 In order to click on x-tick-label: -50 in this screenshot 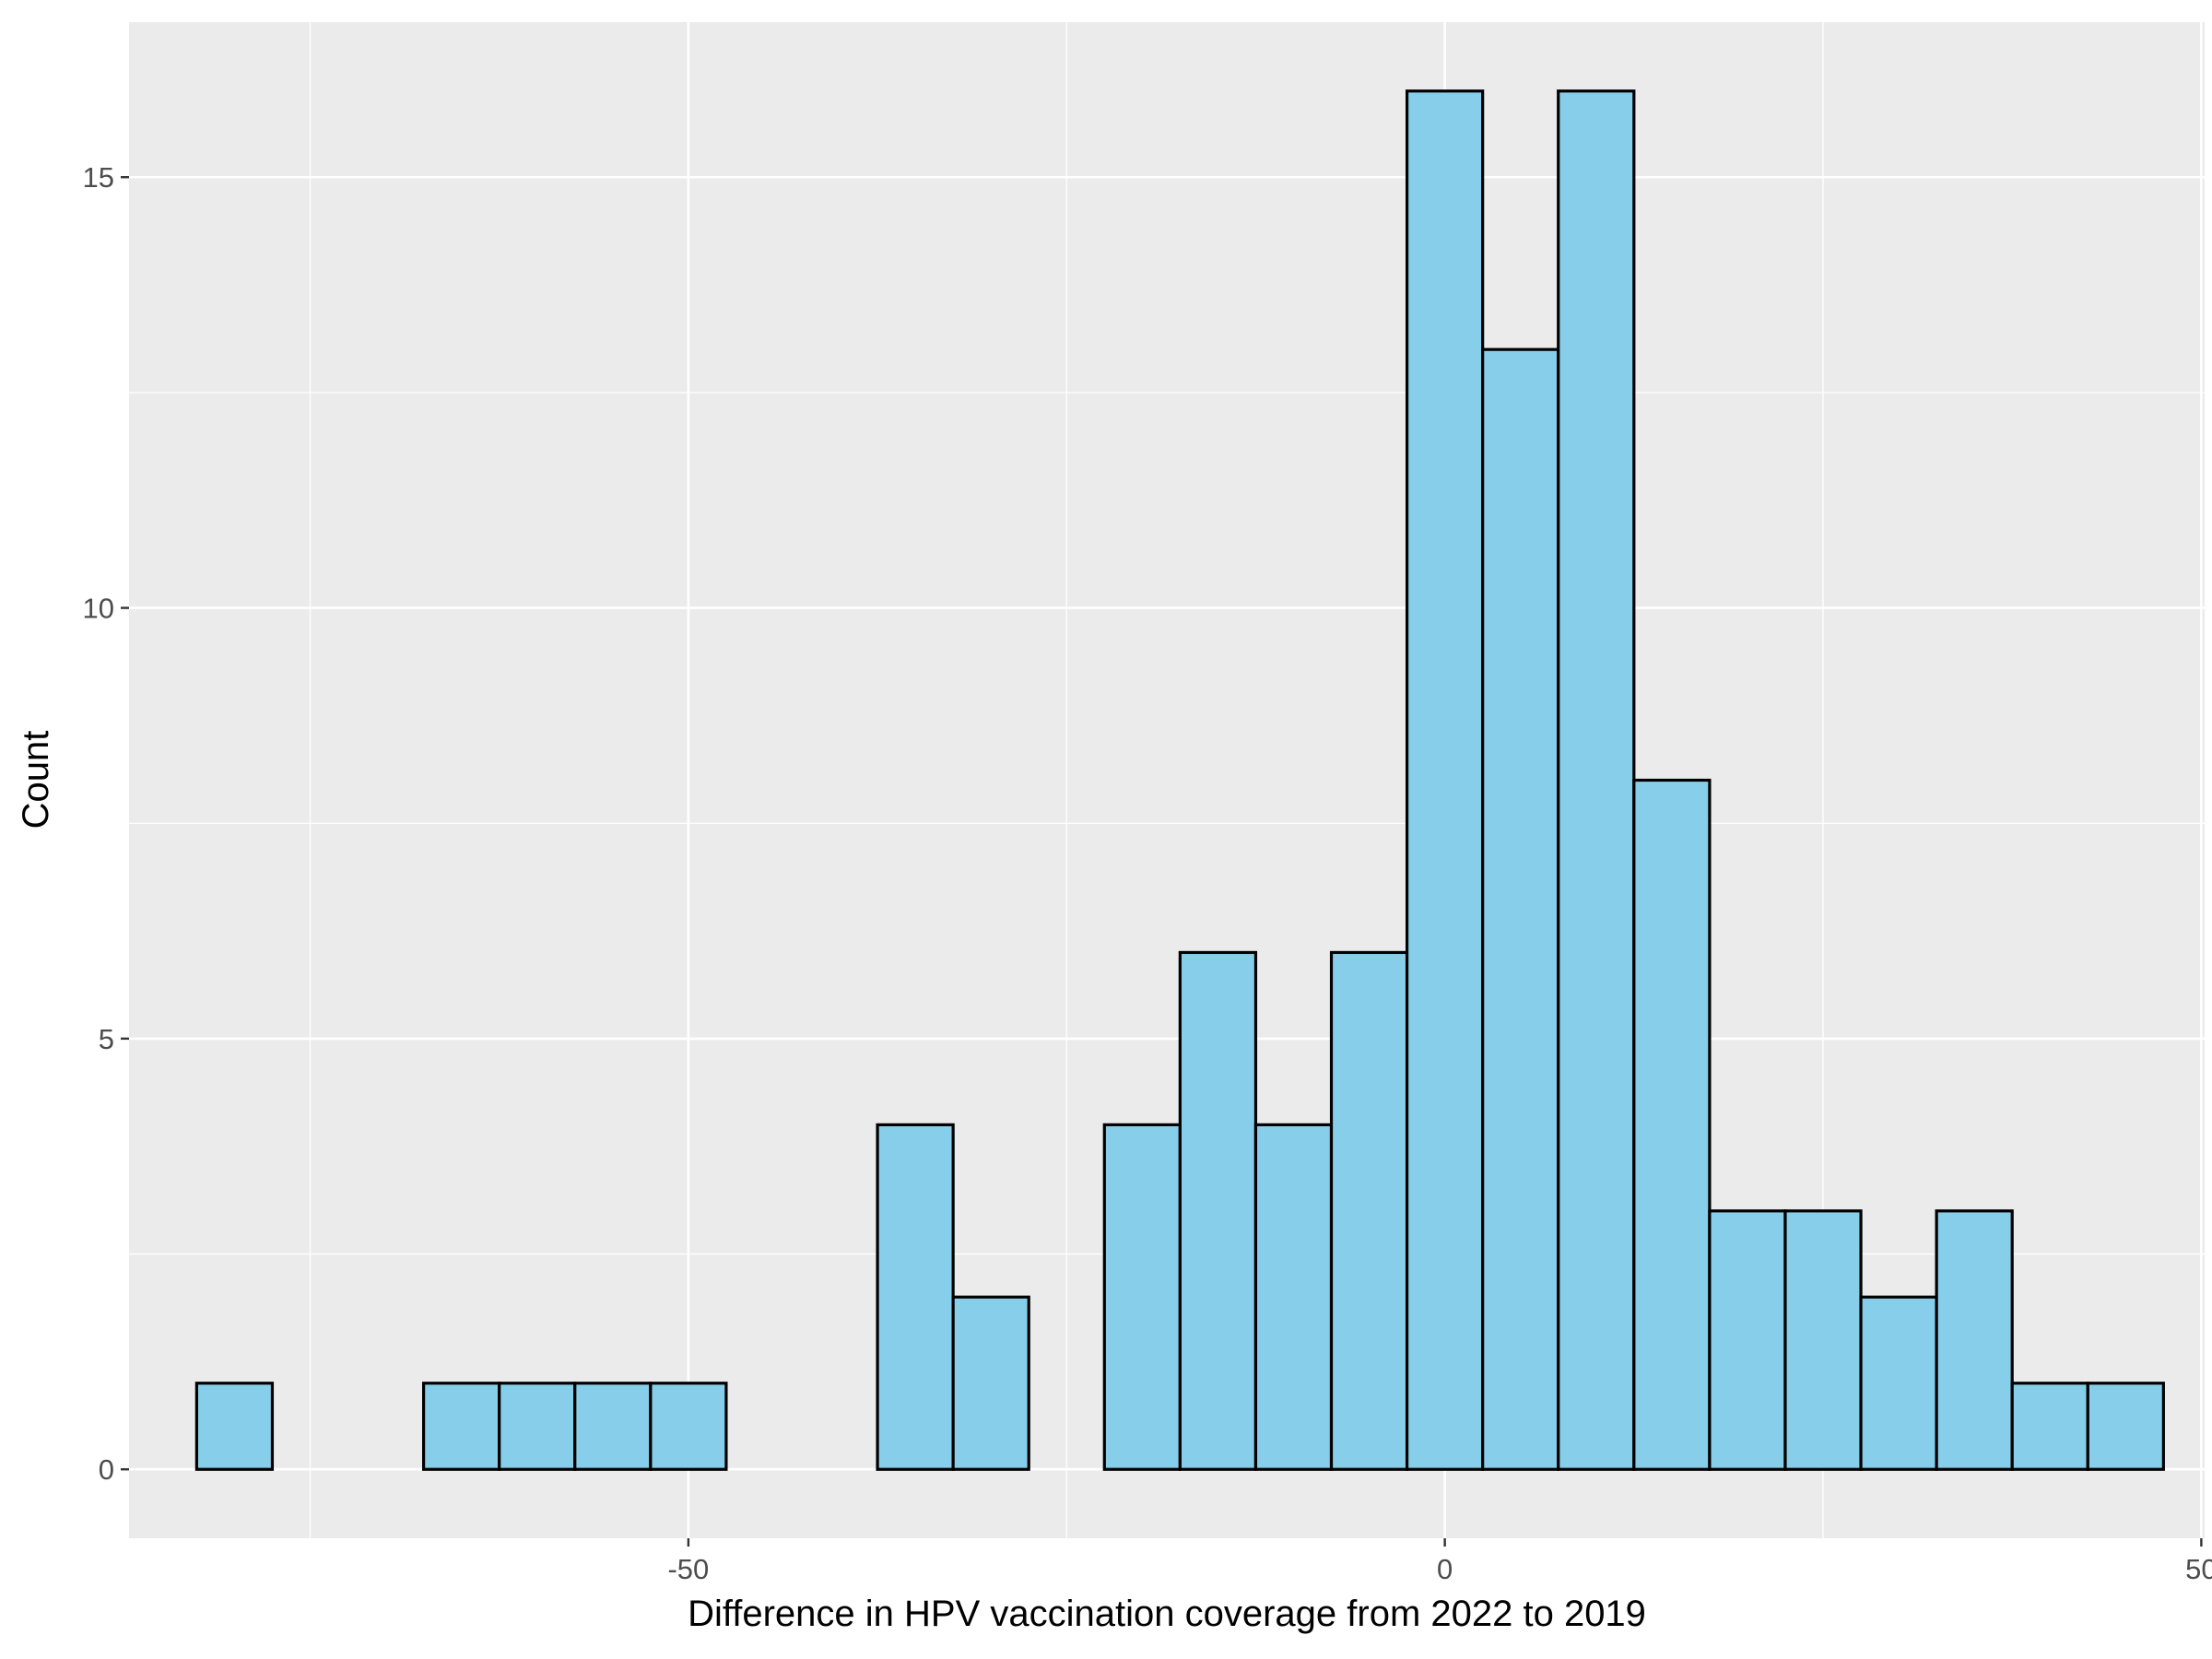, I will do `click(688, 1569)`.